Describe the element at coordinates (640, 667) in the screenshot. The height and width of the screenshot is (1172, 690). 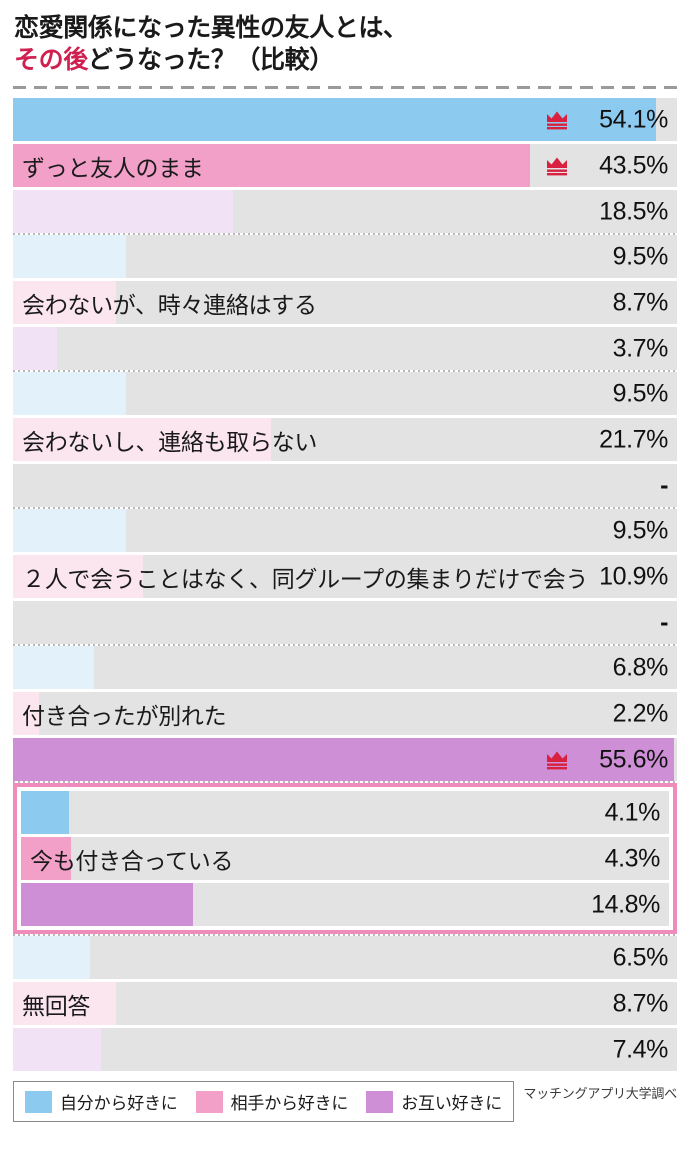
I see `bar-value-label: 6.8%` at that location.